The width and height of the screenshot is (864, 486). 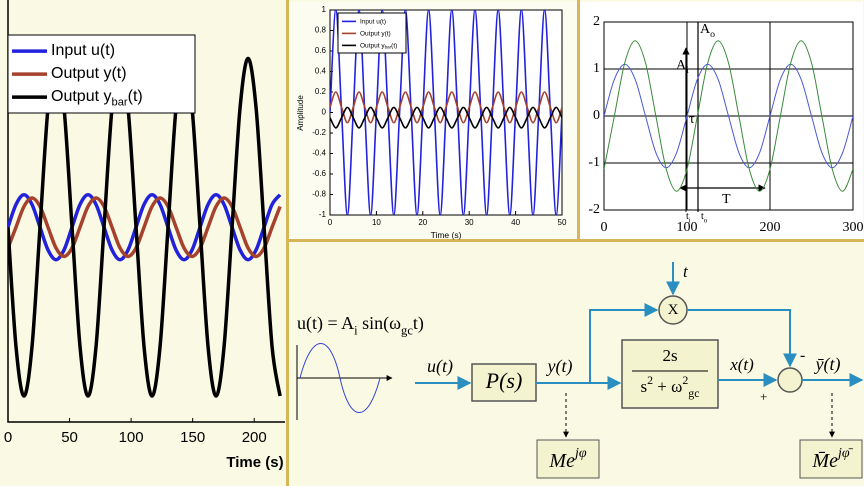 I want to click on signal-label: x(t), so click(x=741, y=364).